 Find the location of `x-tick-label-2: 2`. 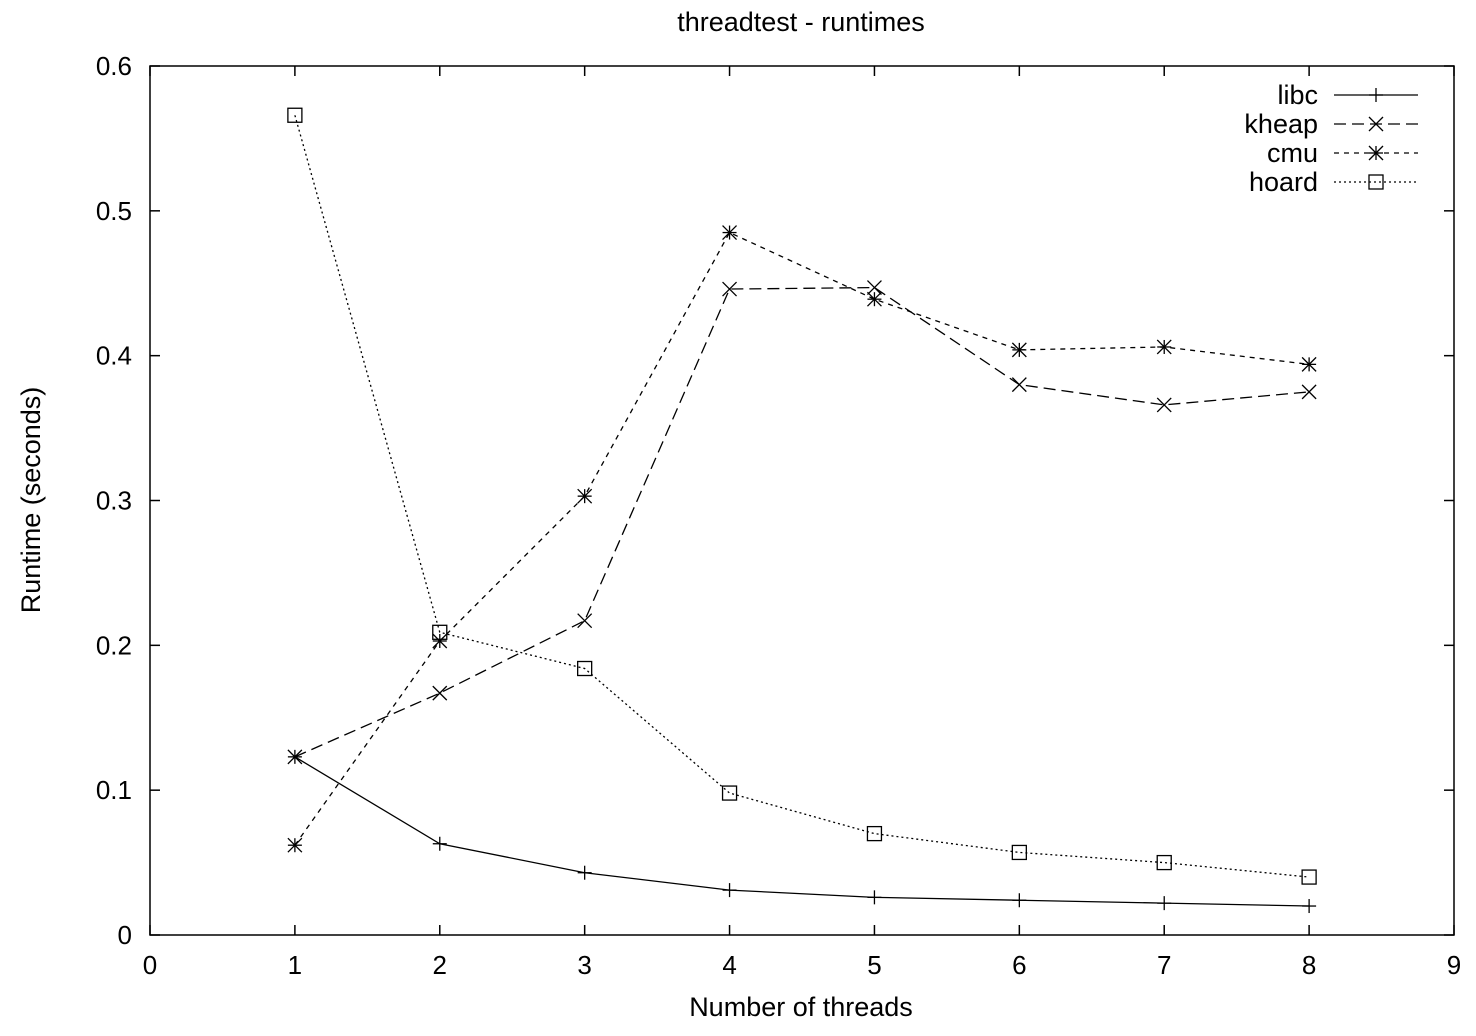

x-tick-label-2: 2 is located at coordinates (440, 965).